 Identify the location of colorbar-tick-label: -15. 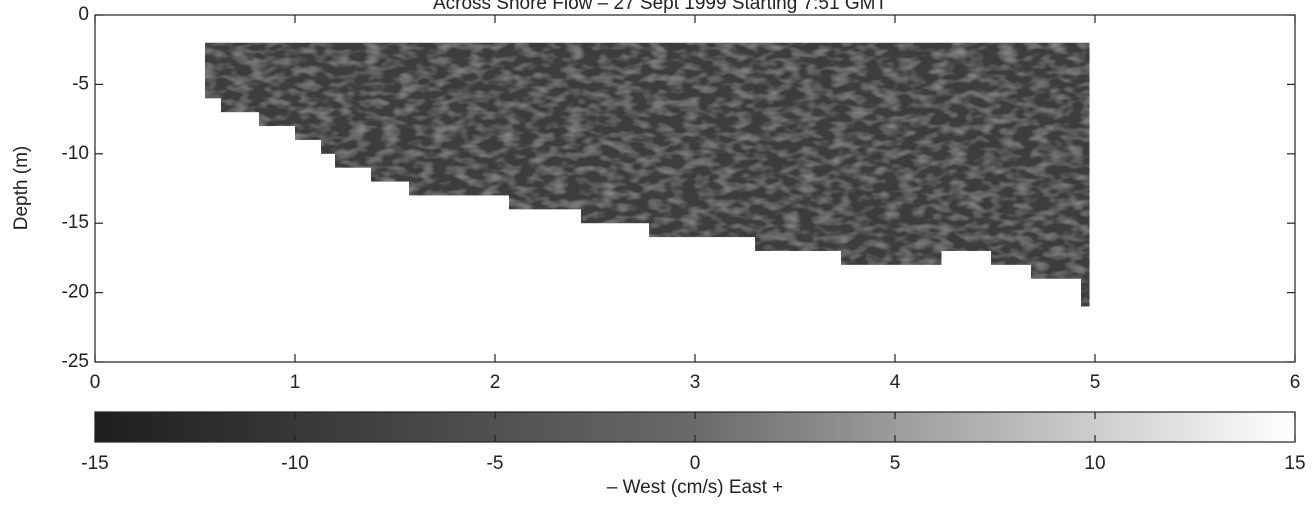
(94, 463).